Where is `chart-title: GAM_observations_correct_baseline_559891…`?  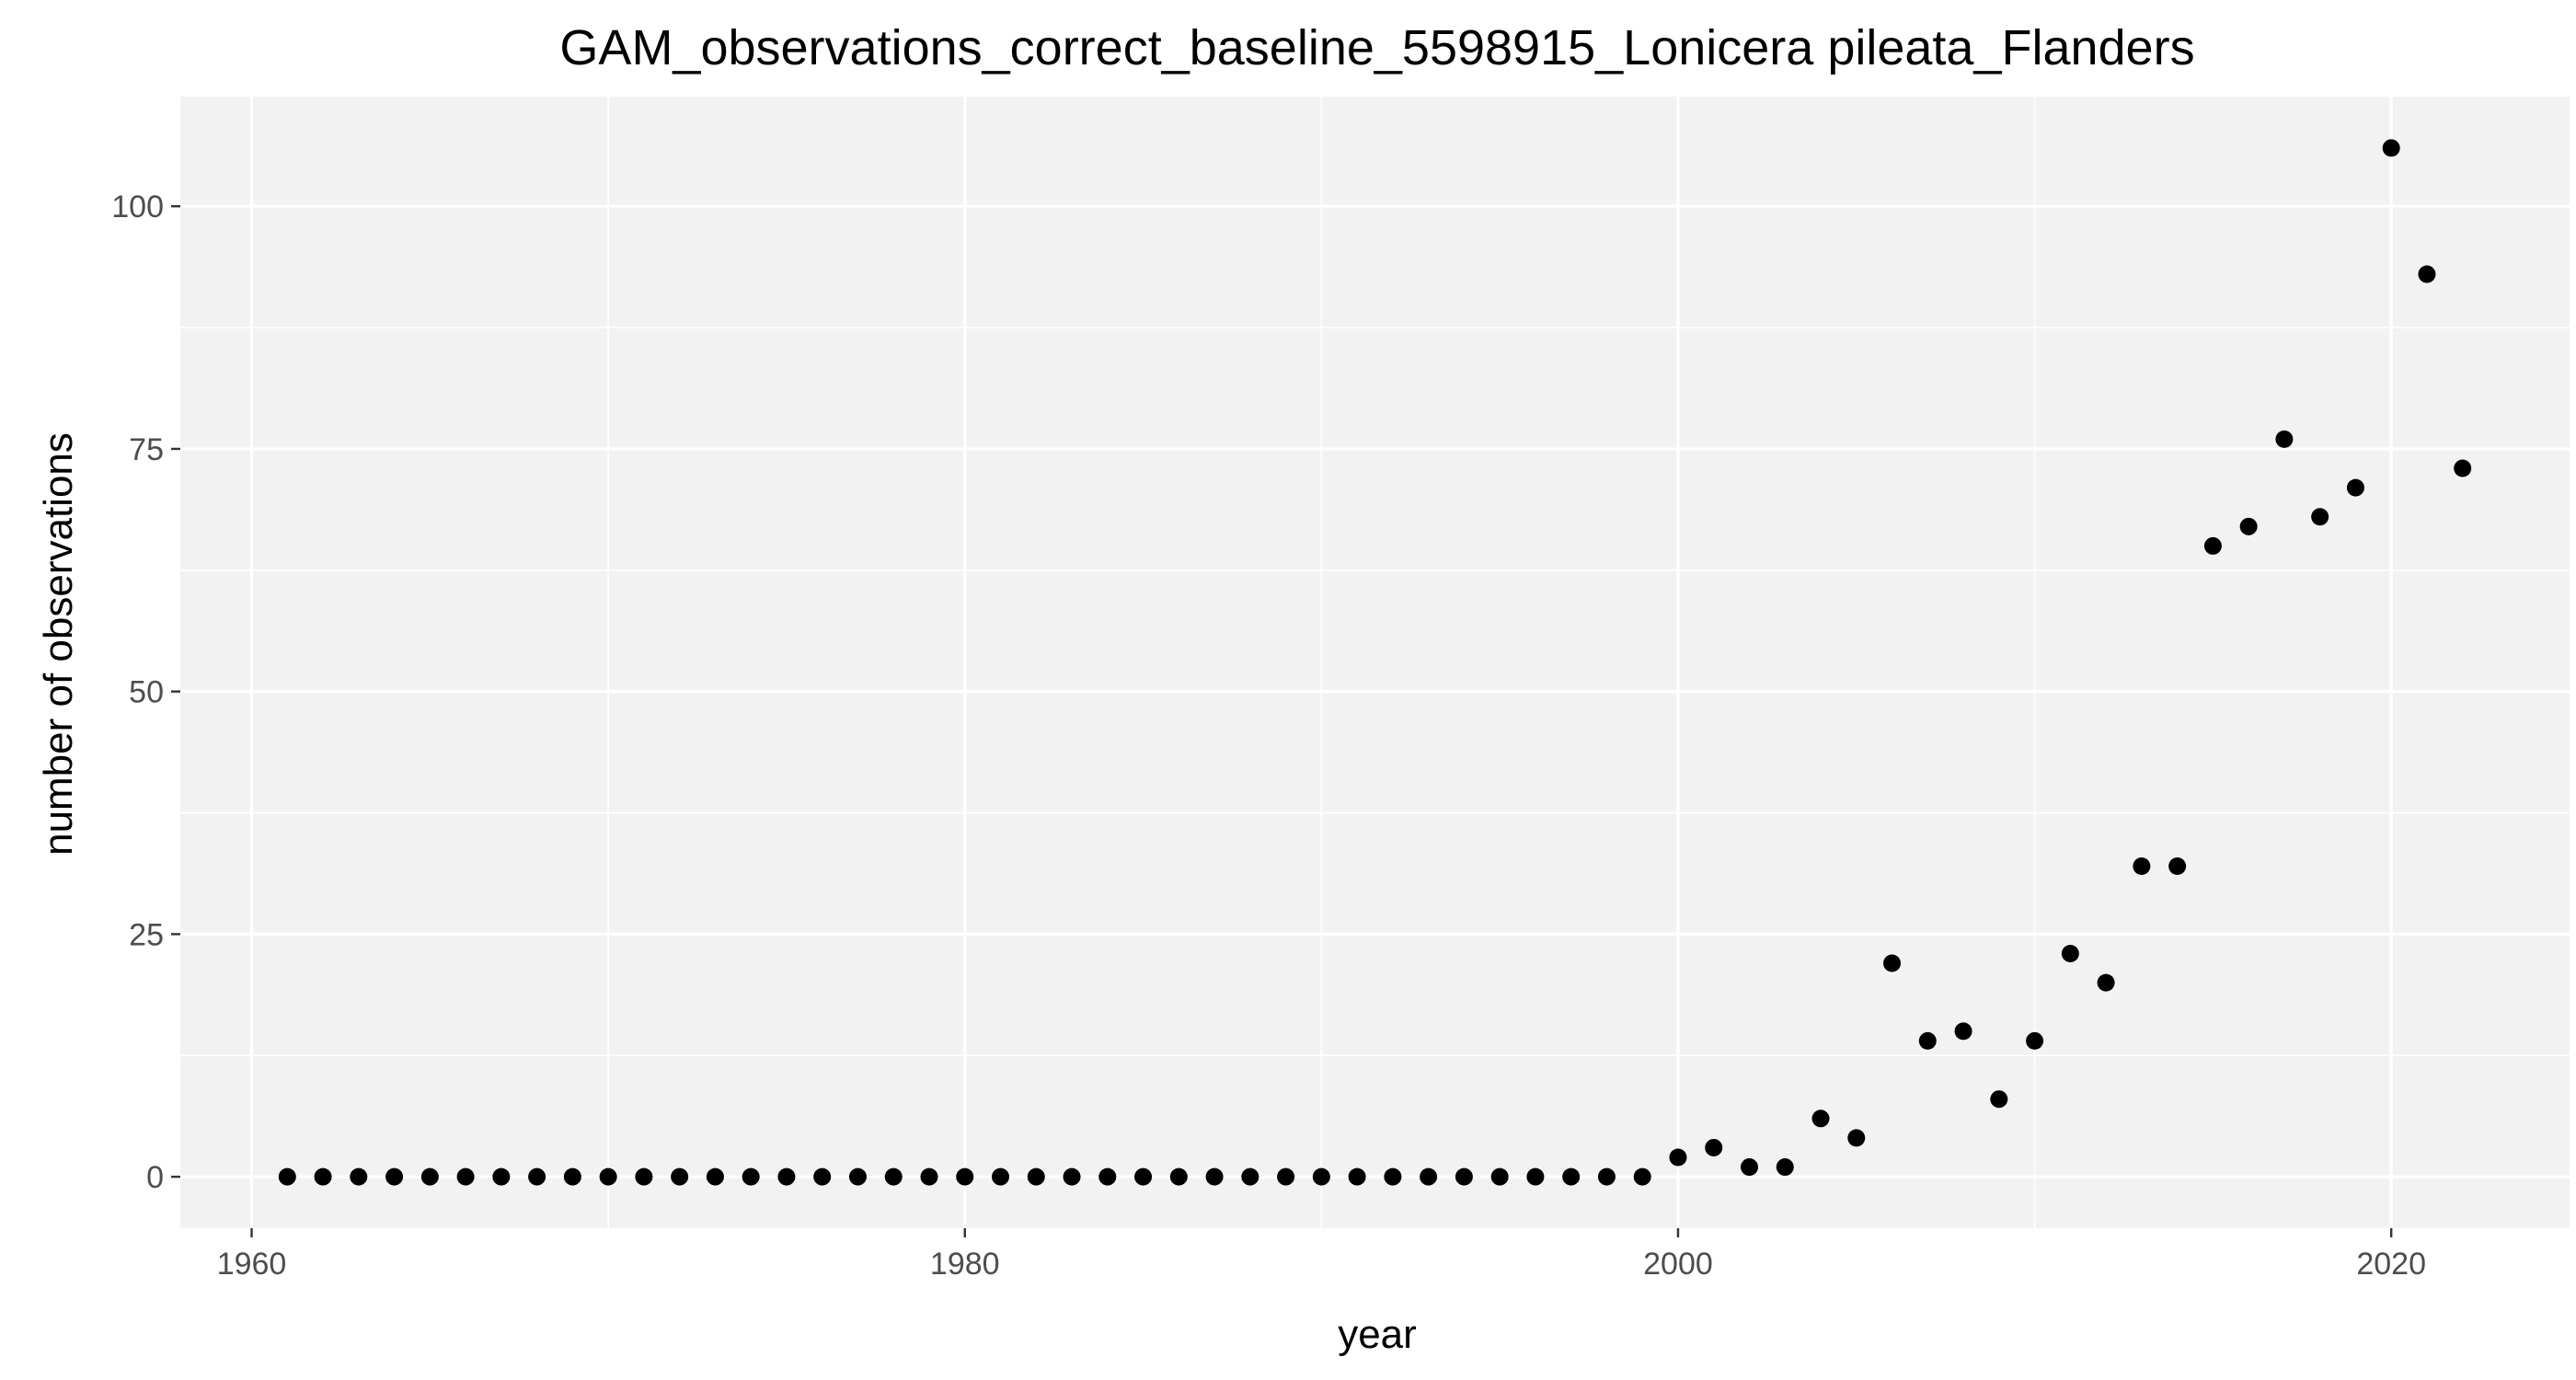 chart-title: GAM_observations_correct_baseline_559891… is located at coordinates (1376, 47).